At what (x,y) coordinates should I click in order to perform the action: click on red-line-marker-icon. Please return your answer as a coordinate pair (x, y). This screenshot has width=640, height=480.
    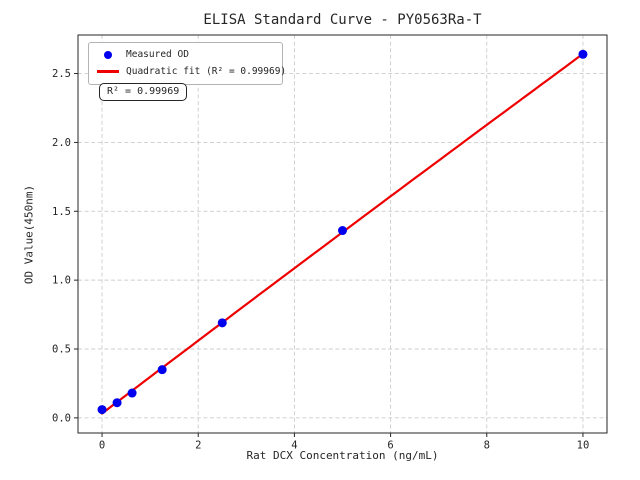
    Looking at the image, I should click on (108, 71).